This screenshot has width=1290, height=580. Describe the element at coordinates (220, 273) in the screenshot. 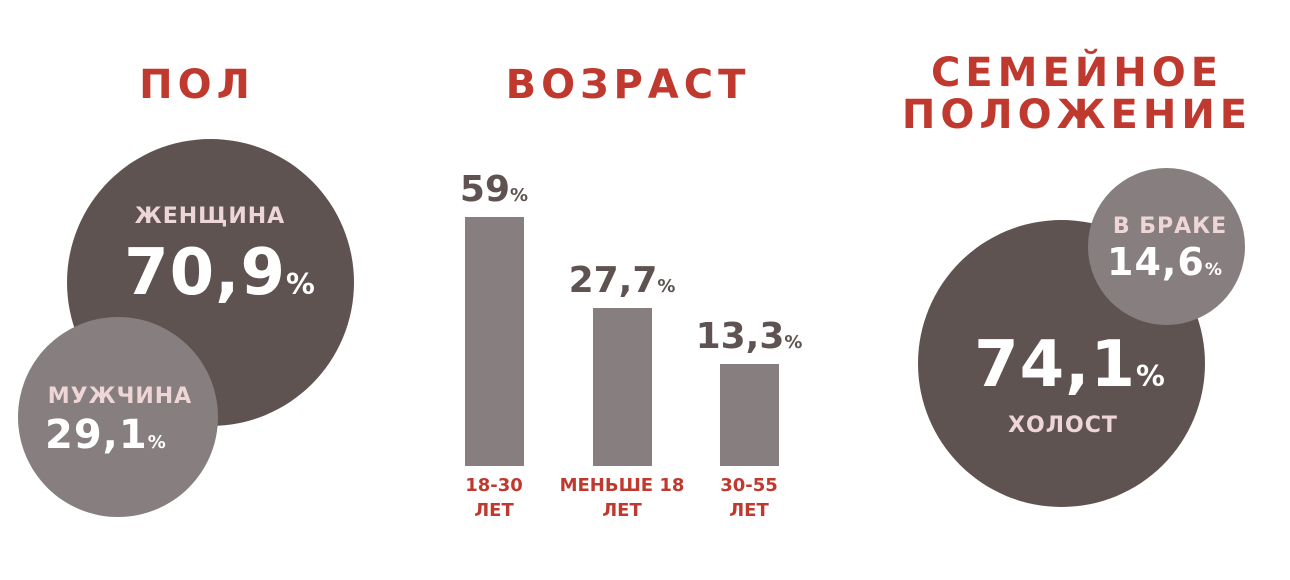

I see `female-value: 70,9%` at that location.